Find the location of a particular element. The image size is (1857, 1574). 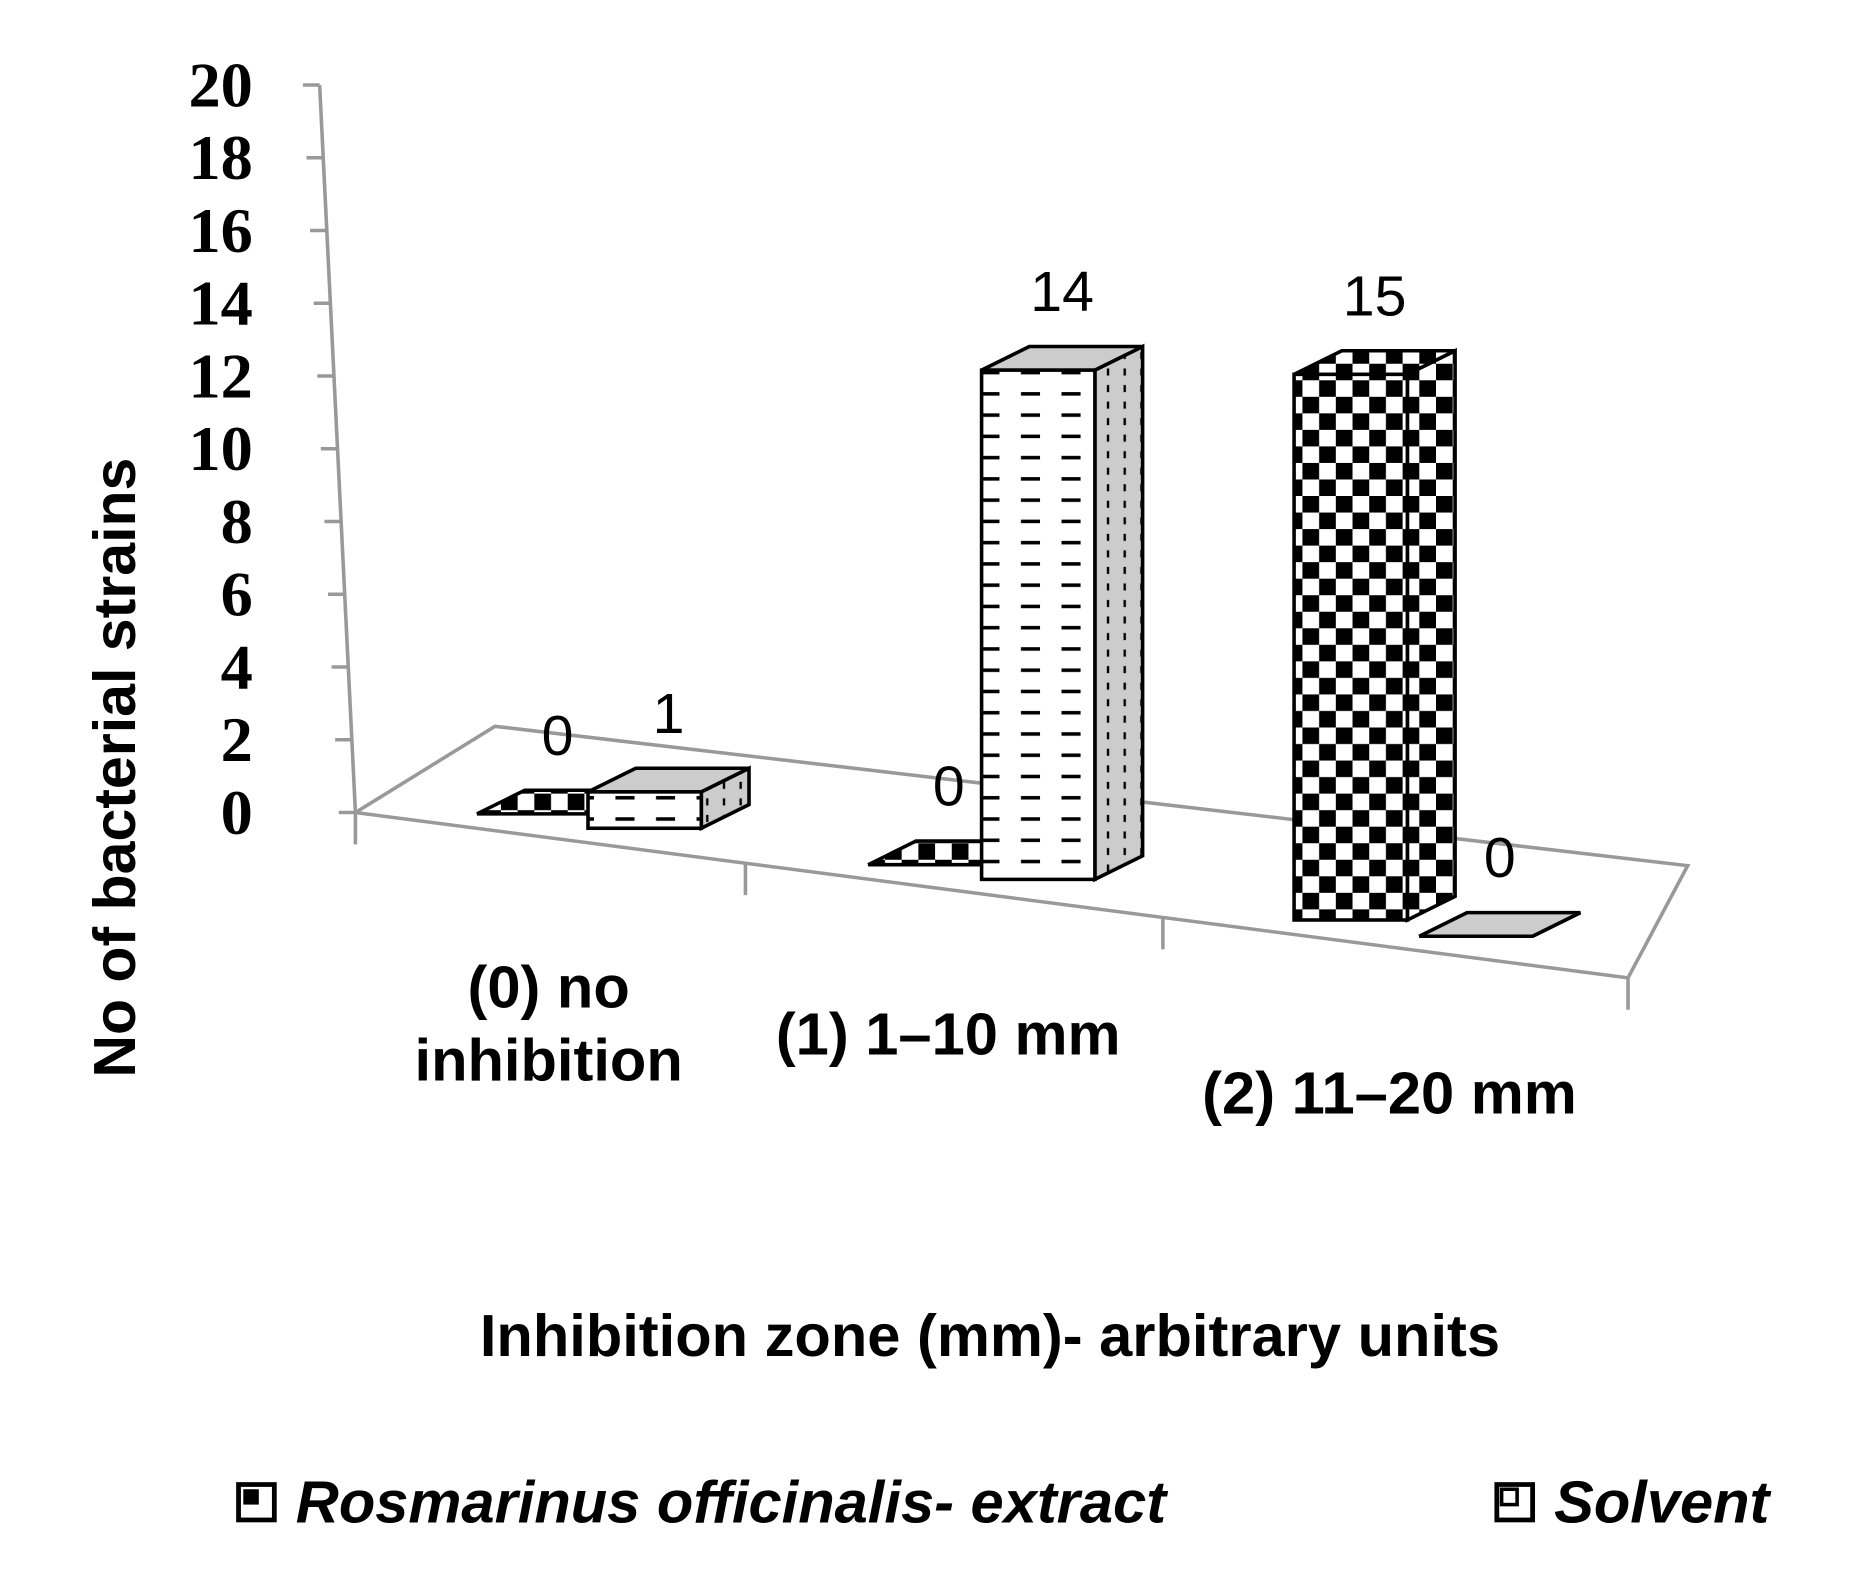

x-tick-label-box: (0) no inhibition is located at coordinates (548, 1024).